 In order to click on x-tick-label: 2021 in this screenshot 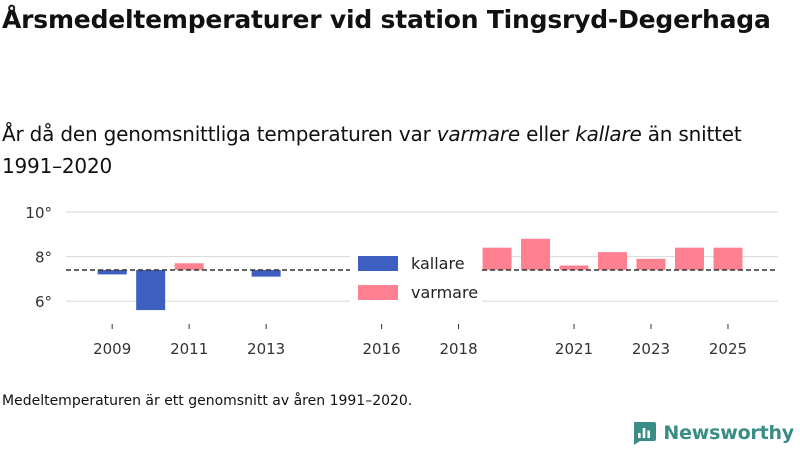, I will do `click(574, 349)`.